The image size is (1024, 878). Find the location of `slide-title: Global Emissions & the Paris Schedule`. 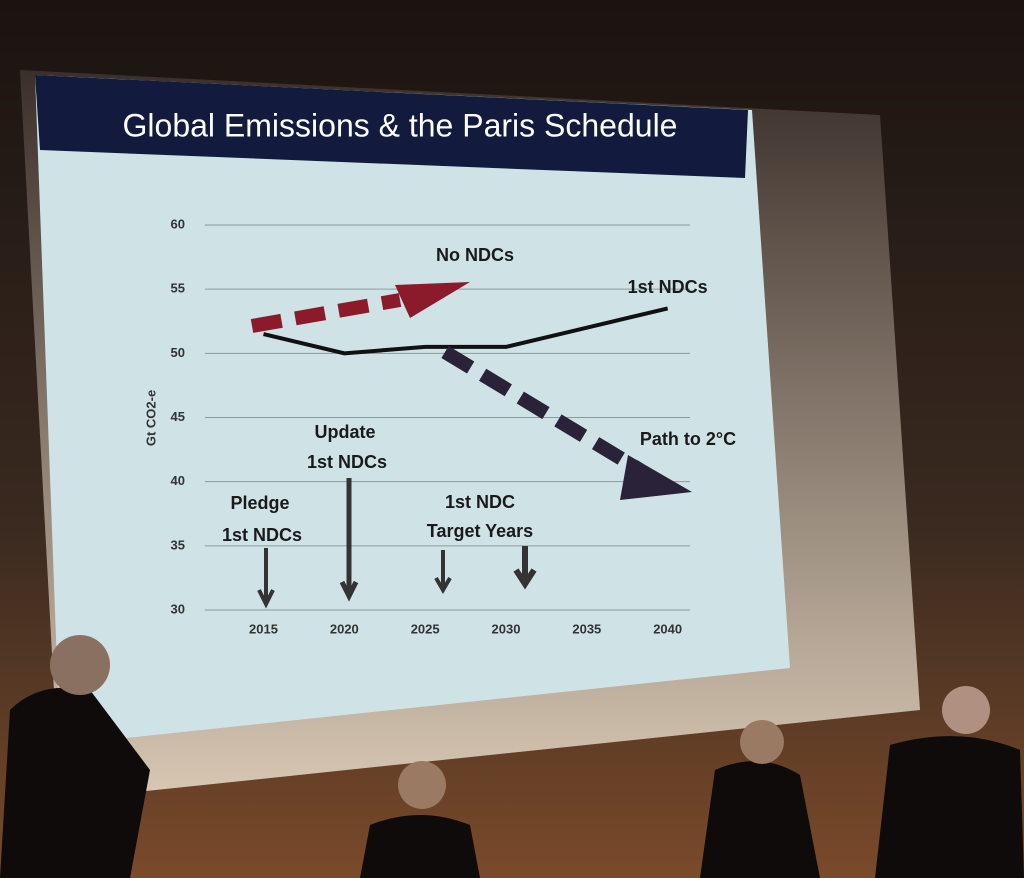

slide-title: Global Emissions & the Paris Schedule is located at coordinates (400, 125).